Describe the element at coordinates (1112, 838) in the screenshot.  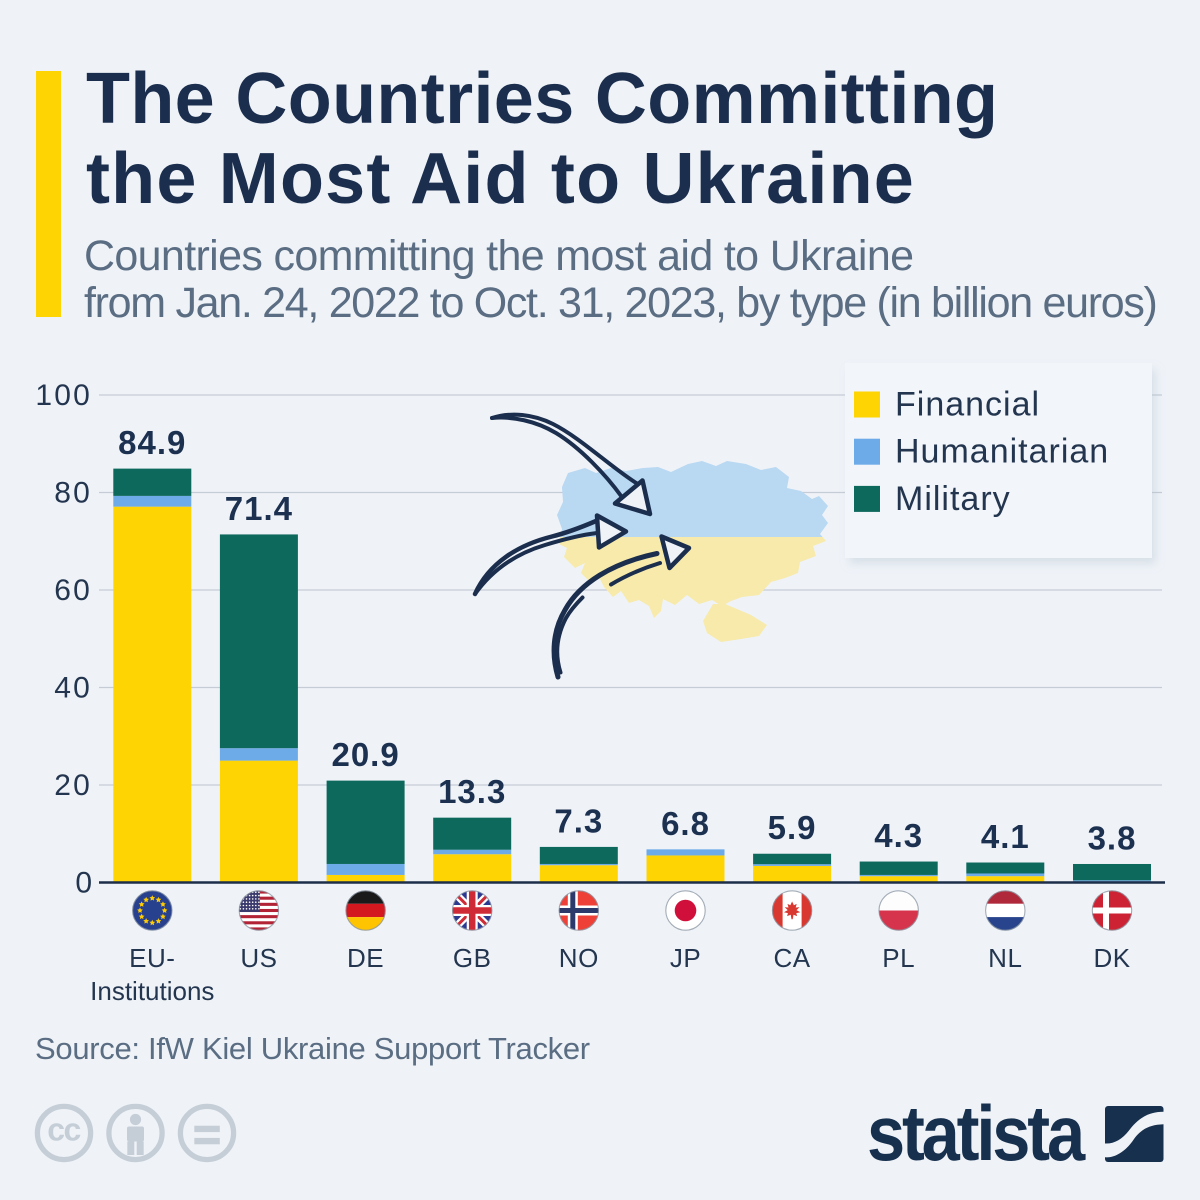
I see `svg-text: 3.8` at that location.